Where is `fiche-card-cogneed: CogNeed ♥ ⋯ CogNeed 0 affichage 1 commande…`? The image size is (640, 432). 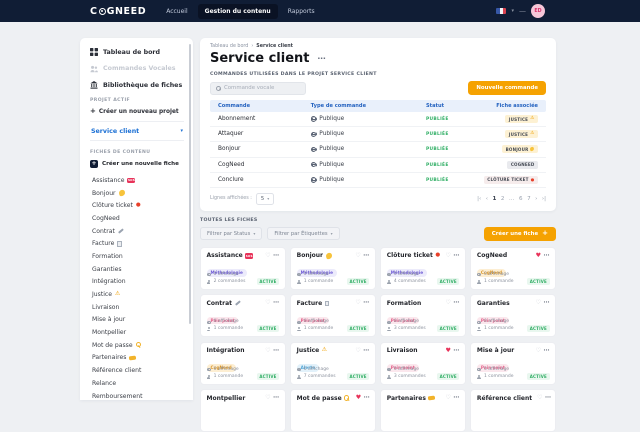 fiche-card-cogneed: CogNeed ♥ ⋯ CogNeed 0 affichage 1 commande… is located at coordinates (513, 268).